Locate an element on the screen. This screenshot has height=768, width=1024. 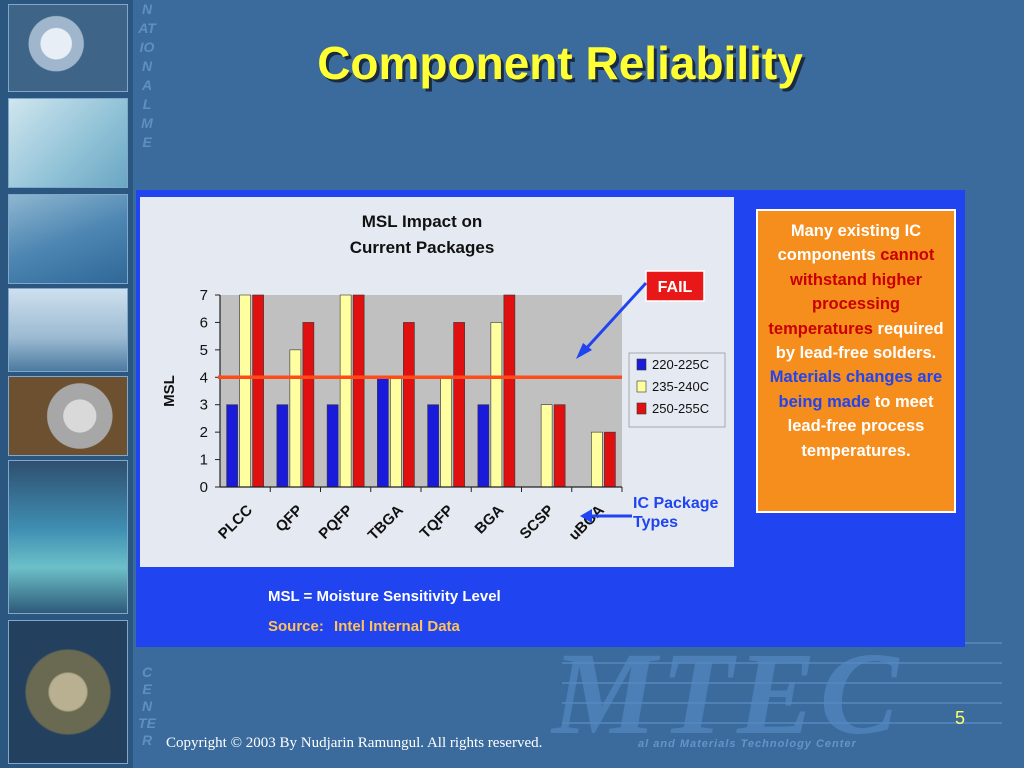
x-axis-label-line: Types is located at coordinates (656, 522).